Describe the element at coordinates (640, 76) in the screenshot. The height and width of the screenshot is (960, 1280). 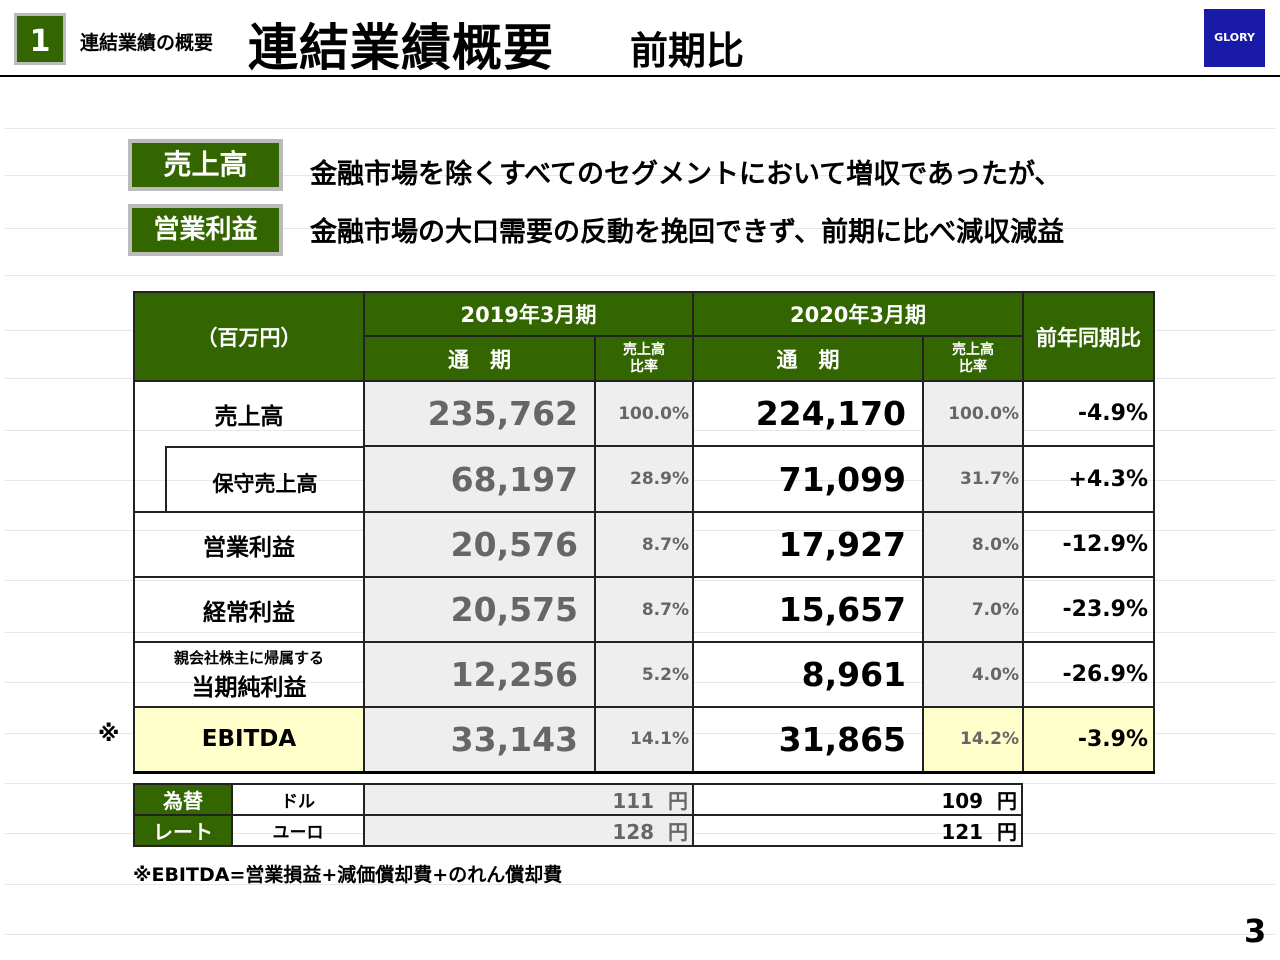
I see `header-divider` at that location.